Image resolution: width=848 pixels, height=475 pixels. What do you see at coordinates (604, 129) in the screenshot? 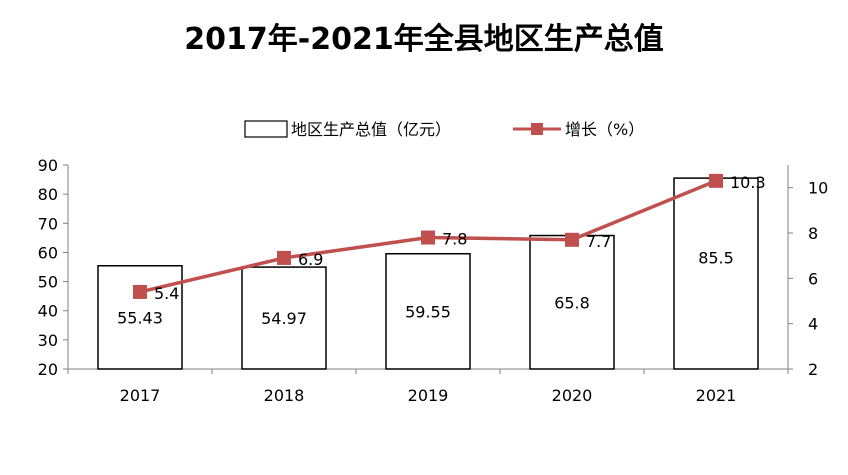
I see `legend-line-label: 增长（%）` at bounding box center [604, 129].